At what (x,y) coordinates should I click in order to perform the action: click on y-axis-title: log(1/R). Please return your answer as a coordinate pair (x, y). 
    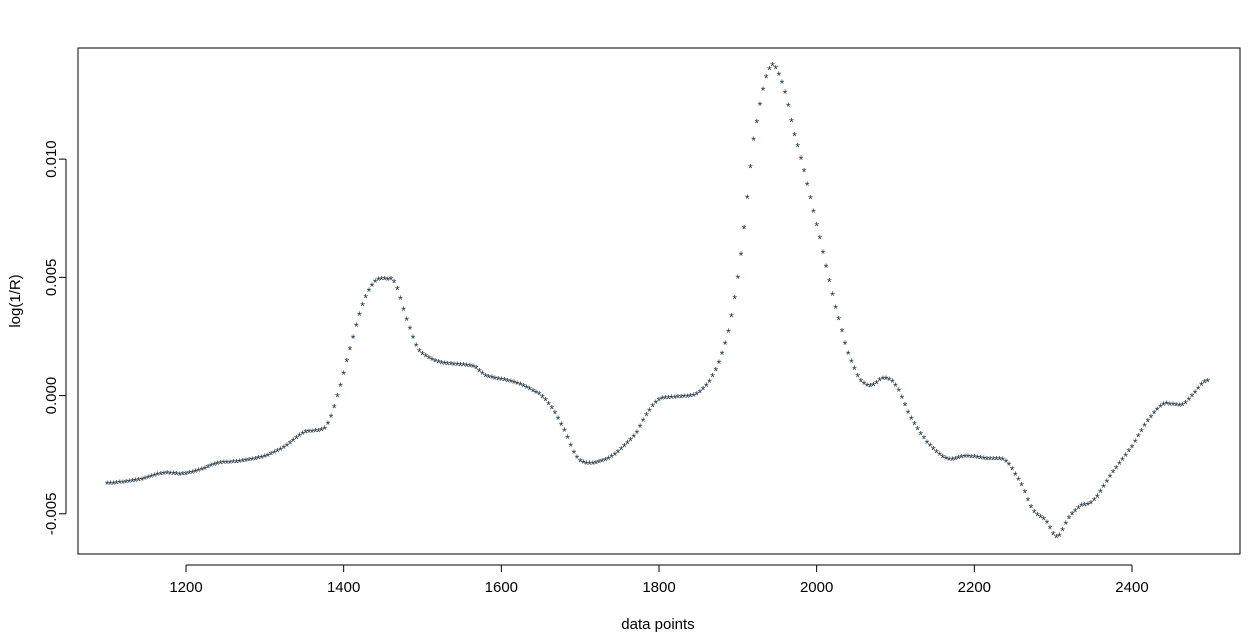
    Looking at the image, I should click on (15, 300).